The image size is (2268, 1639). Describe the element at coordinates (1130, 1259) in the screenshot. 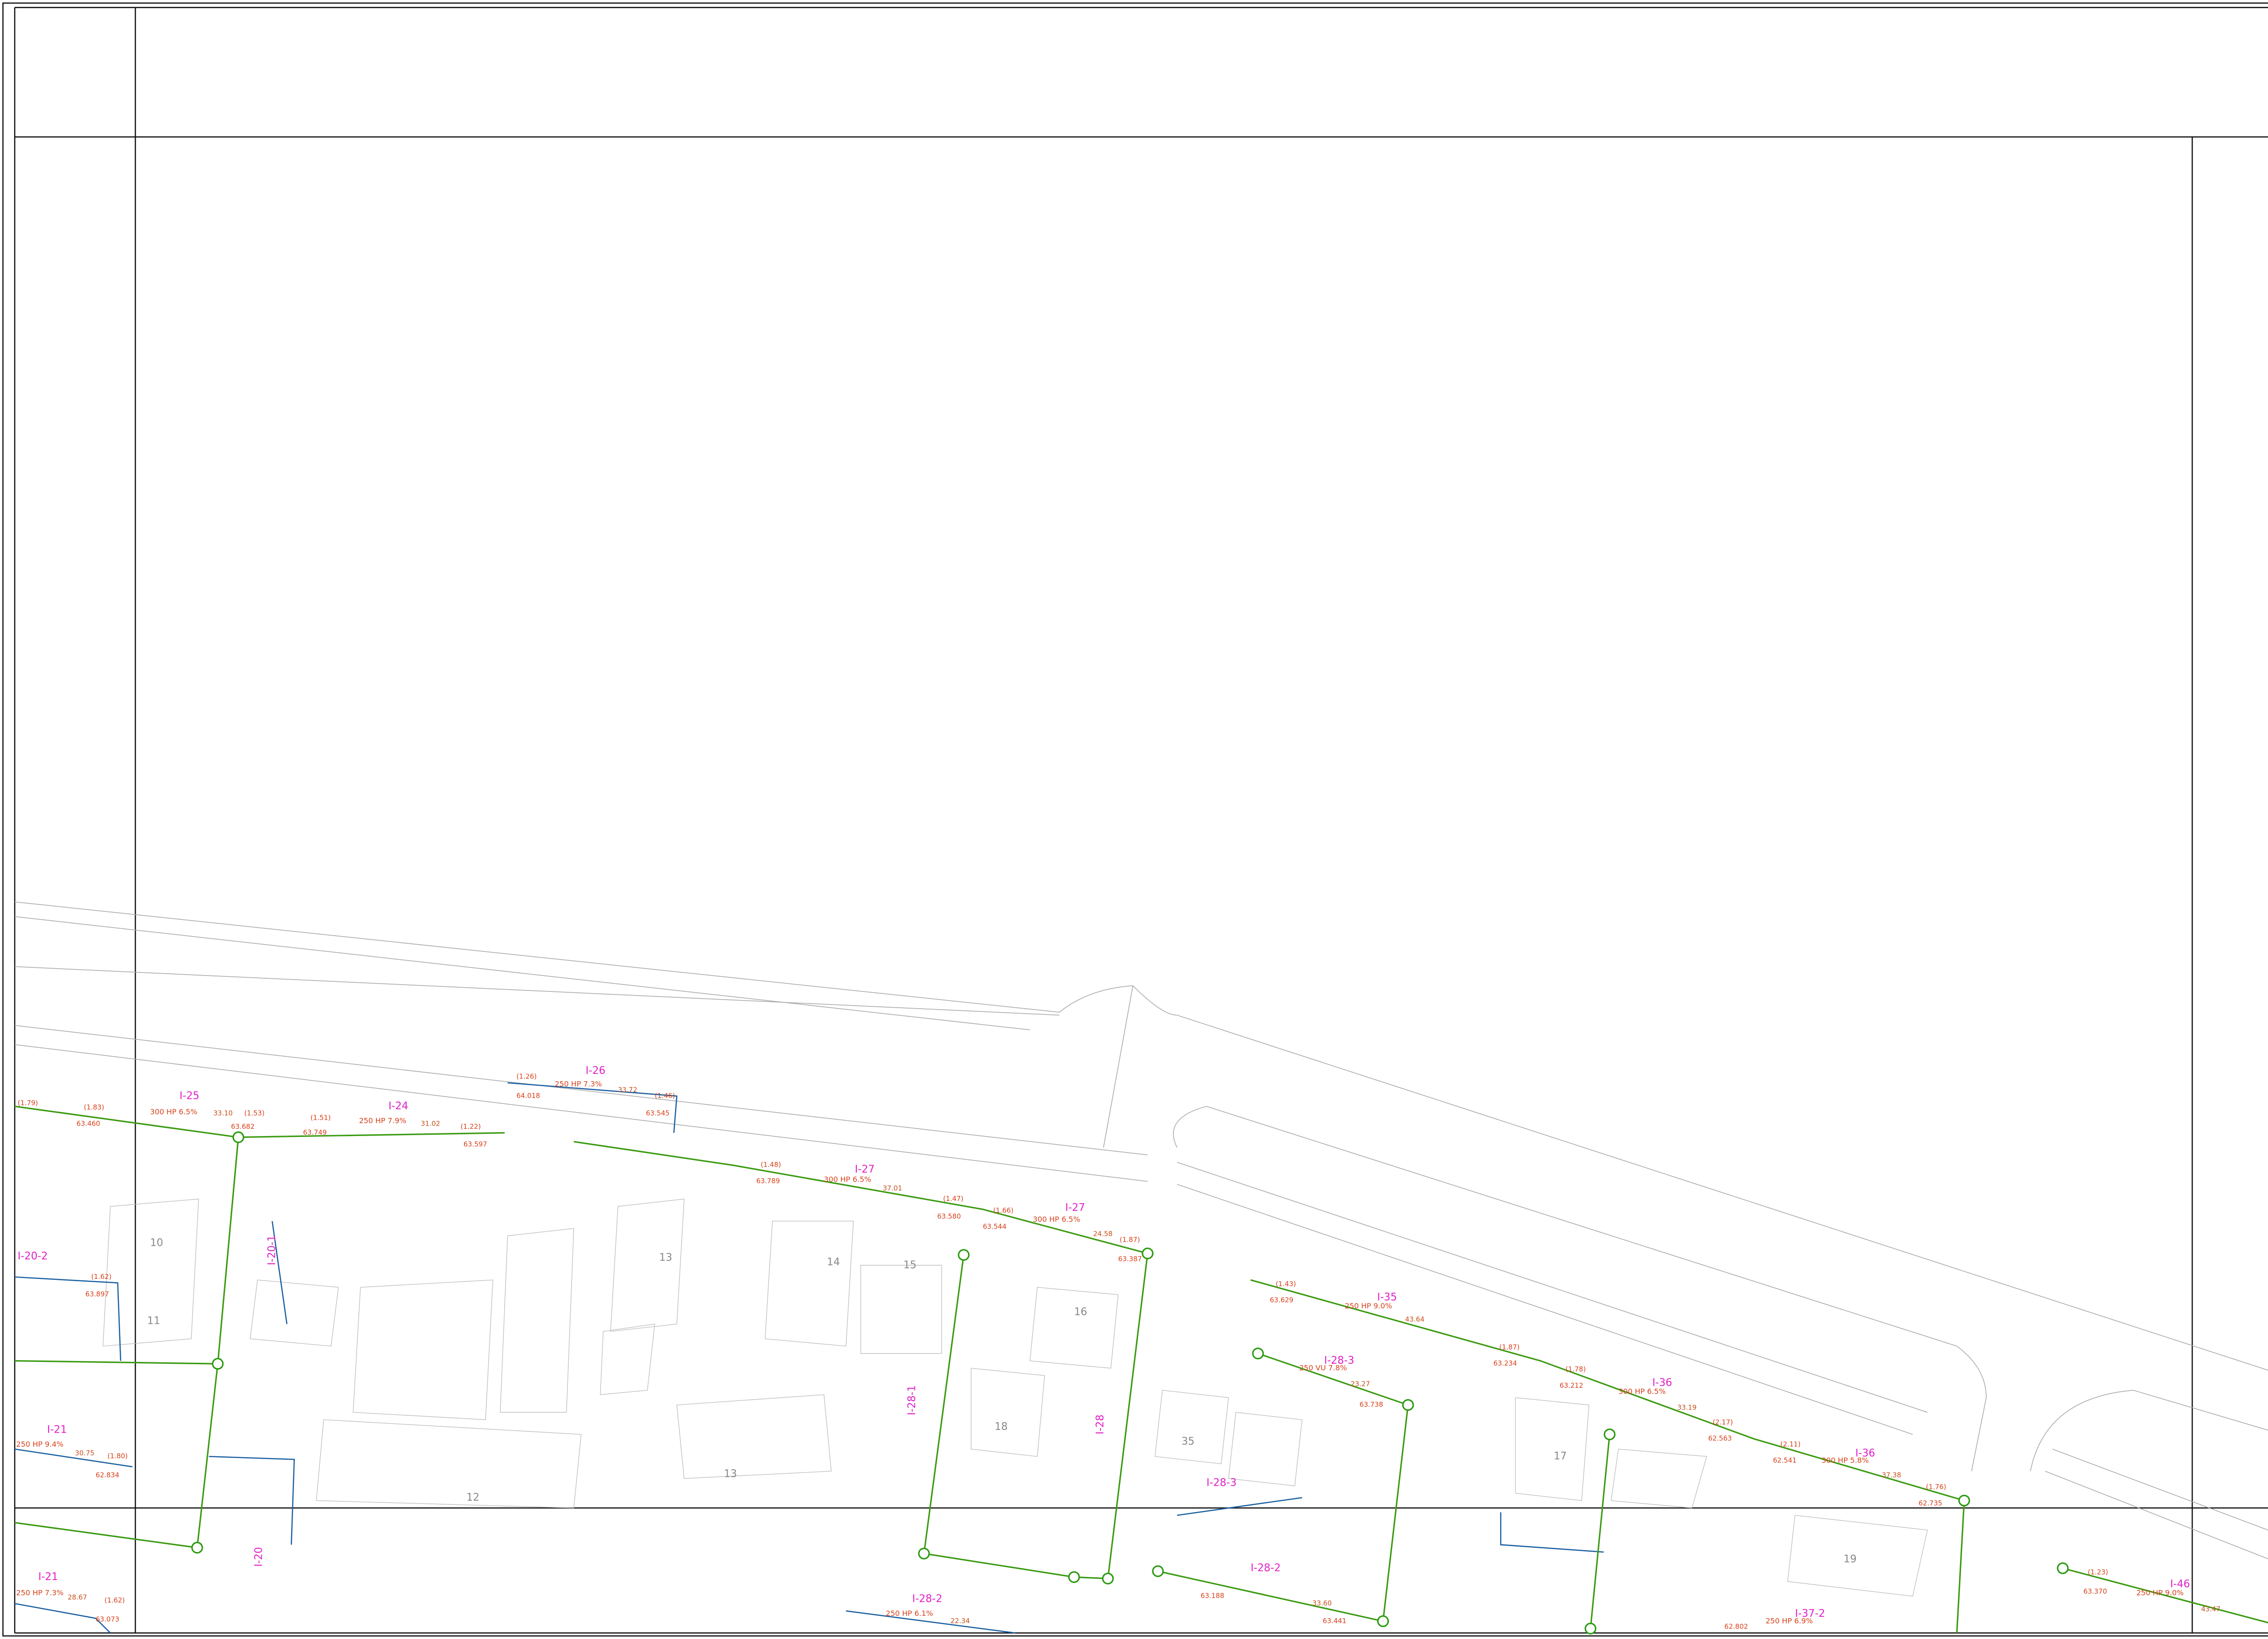

I see `elevation: 63.387` at that location.